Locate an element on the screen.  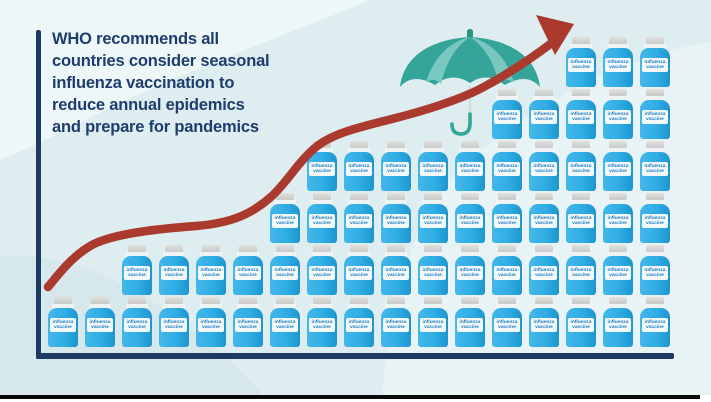
umbrella-hook is located at coordinates (461, 124).